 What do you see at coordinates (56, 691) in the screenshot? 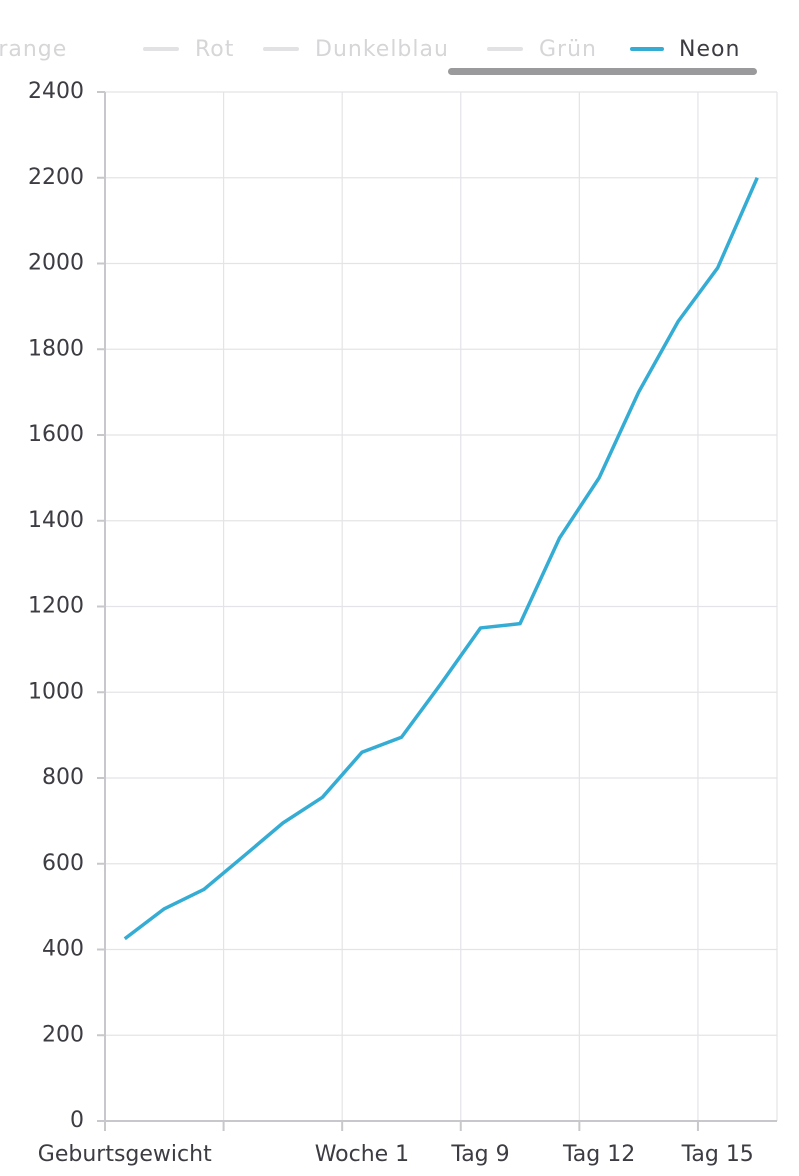
I see `y-tick-label: 1000` at bounding box center [56, 691].